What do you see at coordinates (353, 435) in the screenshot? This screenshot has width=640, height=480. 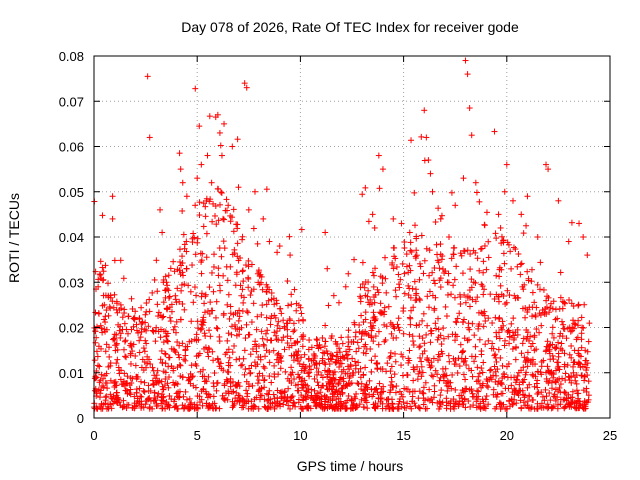 I see `x-tick-labels: 0 5 10 15 20 25` at bounding box center [353, 435].